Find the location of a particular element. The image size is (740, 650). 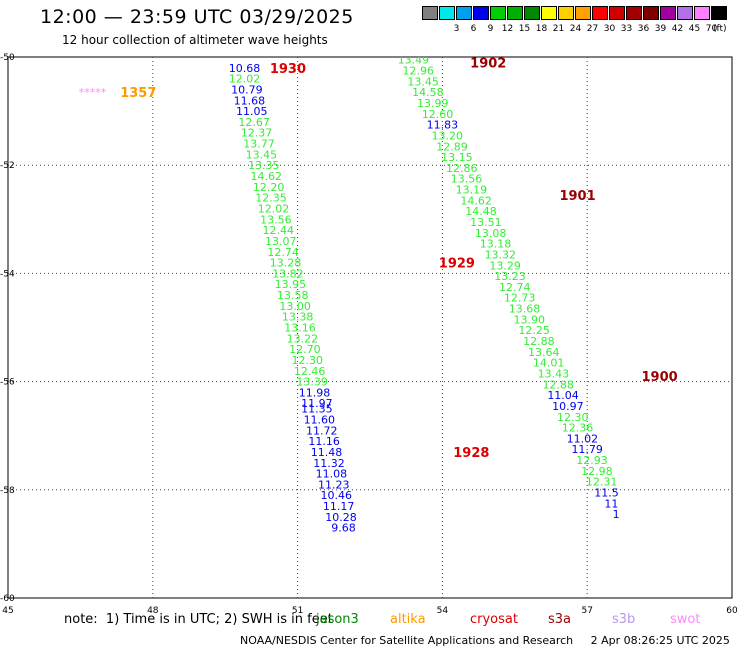

data-point-cryosat: 13.16 is located at coordinates (300, 328).